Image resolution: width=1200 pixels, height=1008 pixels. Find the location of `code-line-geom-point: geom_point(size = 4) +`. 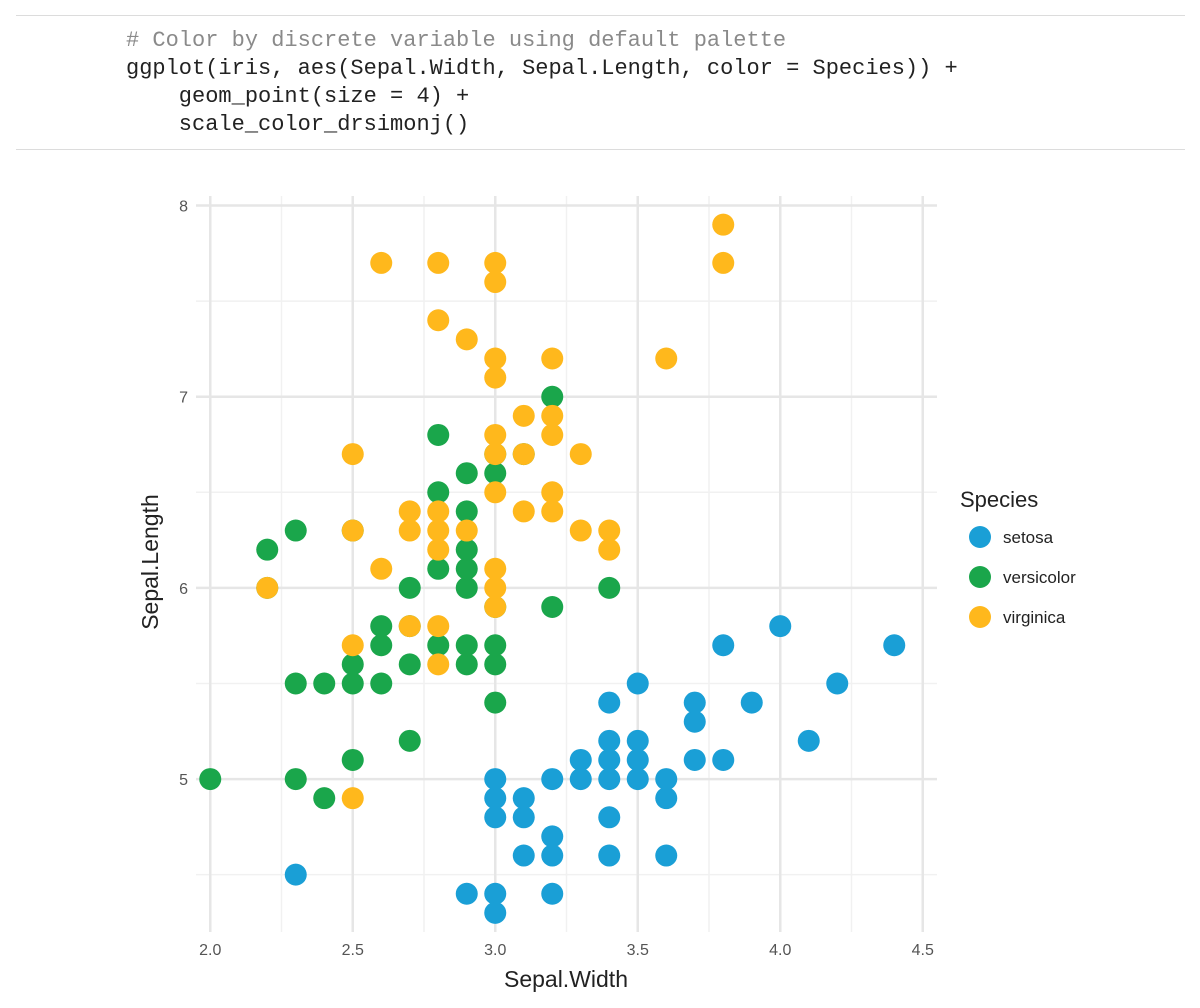

code-line-geom-point: geom_point(size = 4) + is located at coordinates (298, 96).